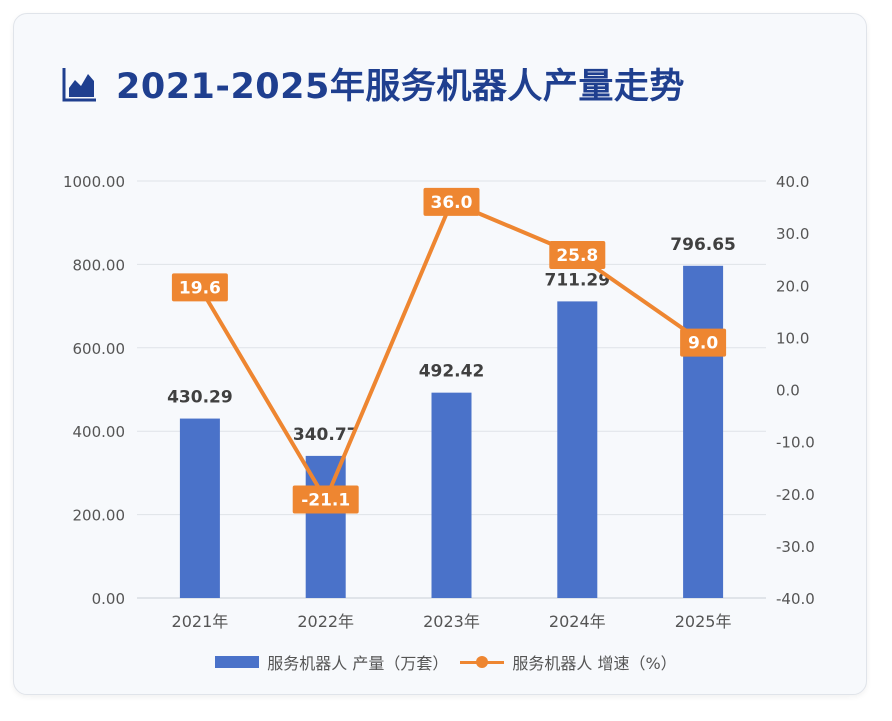 This screenshot has height=721, width=892. What do you see at coordinates (792, 286) in the screenshot?
I see `y-right-tick-label: 20.0` at bounding box center [792, 286].